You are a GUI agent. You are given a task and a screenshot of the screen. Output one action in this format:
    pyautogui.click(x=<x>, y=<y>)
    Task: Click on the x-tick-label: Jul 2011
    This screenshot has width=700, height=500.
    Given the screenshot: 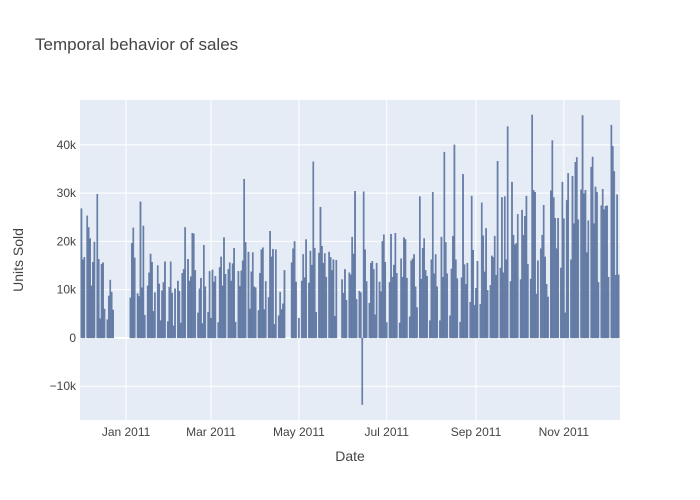 What is the action you would take?
    pyautogui.click(x=386, y=432)
    